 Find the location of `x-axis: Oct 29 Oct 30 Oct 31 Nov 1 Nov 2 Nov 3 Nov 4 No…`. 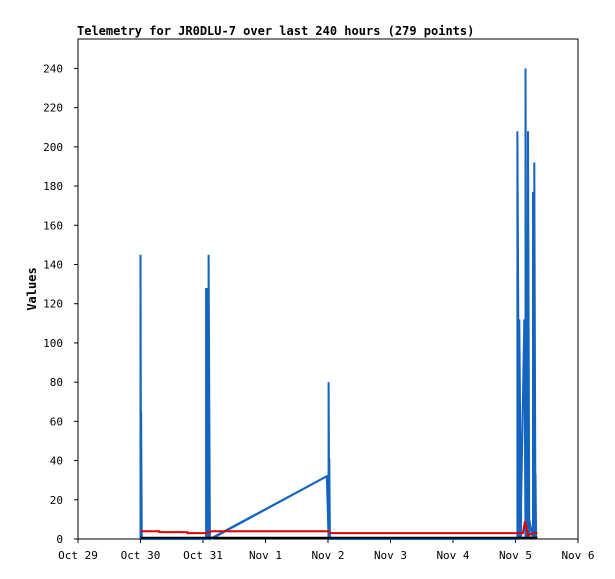

x-axis: Oct 29 Oct 30 Oct 31 Nov 1 Nov 2 Nov 3 Nov 4 No… is located at coordinates (326, 550).